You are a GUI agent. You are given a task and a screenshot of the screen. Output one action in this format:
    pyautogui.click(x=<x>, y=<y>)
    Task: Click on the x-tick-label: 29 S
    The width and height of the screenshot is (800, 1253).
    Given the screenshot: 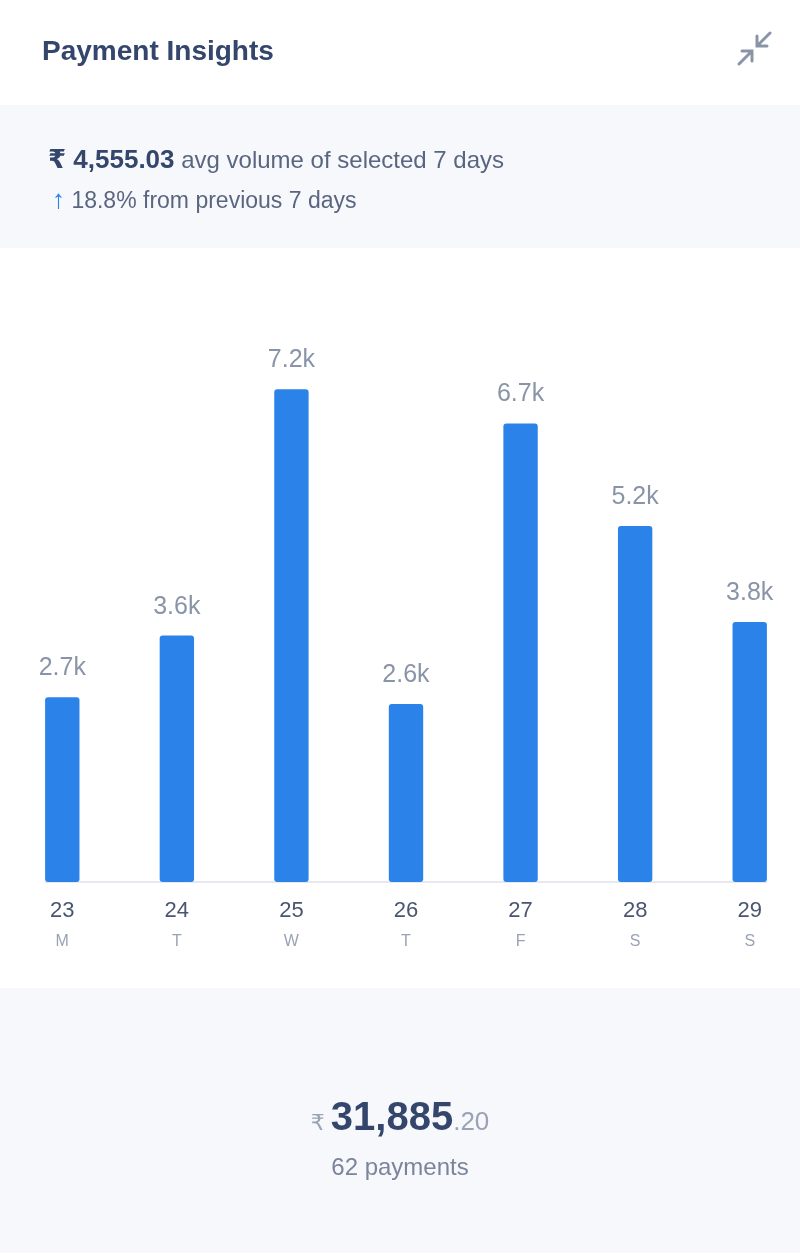 What is the action you would take?
    pyautogui.click(x=749, y=923)
    